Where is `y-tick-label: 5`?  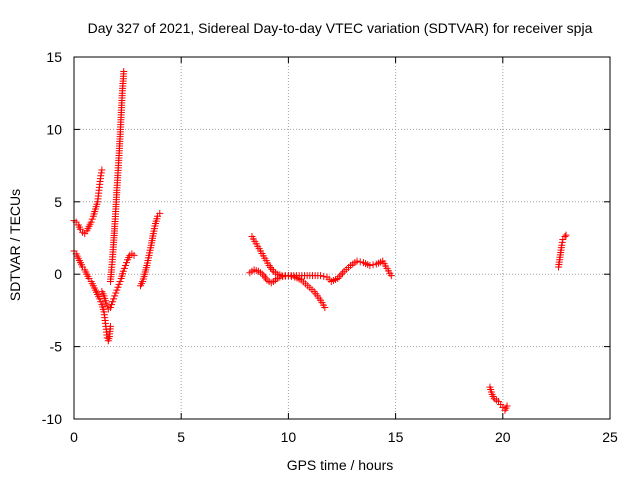
y-tick-label: 5 is located at coordinates (58, 202).